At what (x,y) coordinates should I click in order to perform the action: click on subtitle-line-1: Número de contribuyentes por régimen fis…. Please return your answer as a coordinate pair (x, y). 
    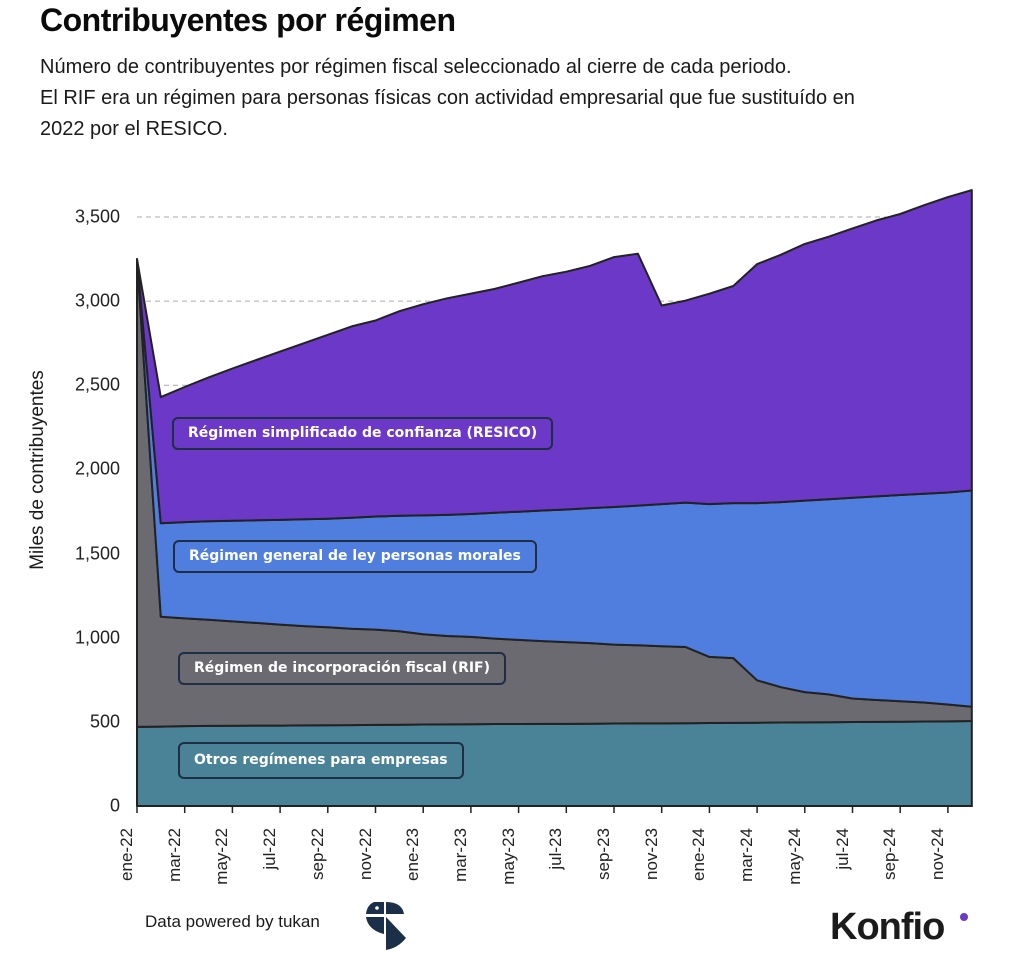
    Looking at the image, I should click on (416, 67).